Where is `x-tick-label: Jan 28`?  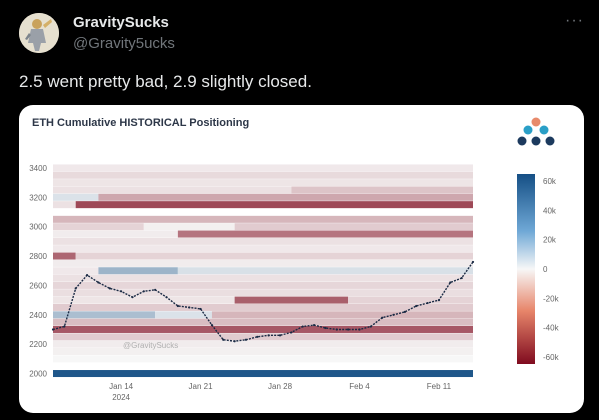
x-tick-label: Jan 28 is located at coordinates (280, 386).